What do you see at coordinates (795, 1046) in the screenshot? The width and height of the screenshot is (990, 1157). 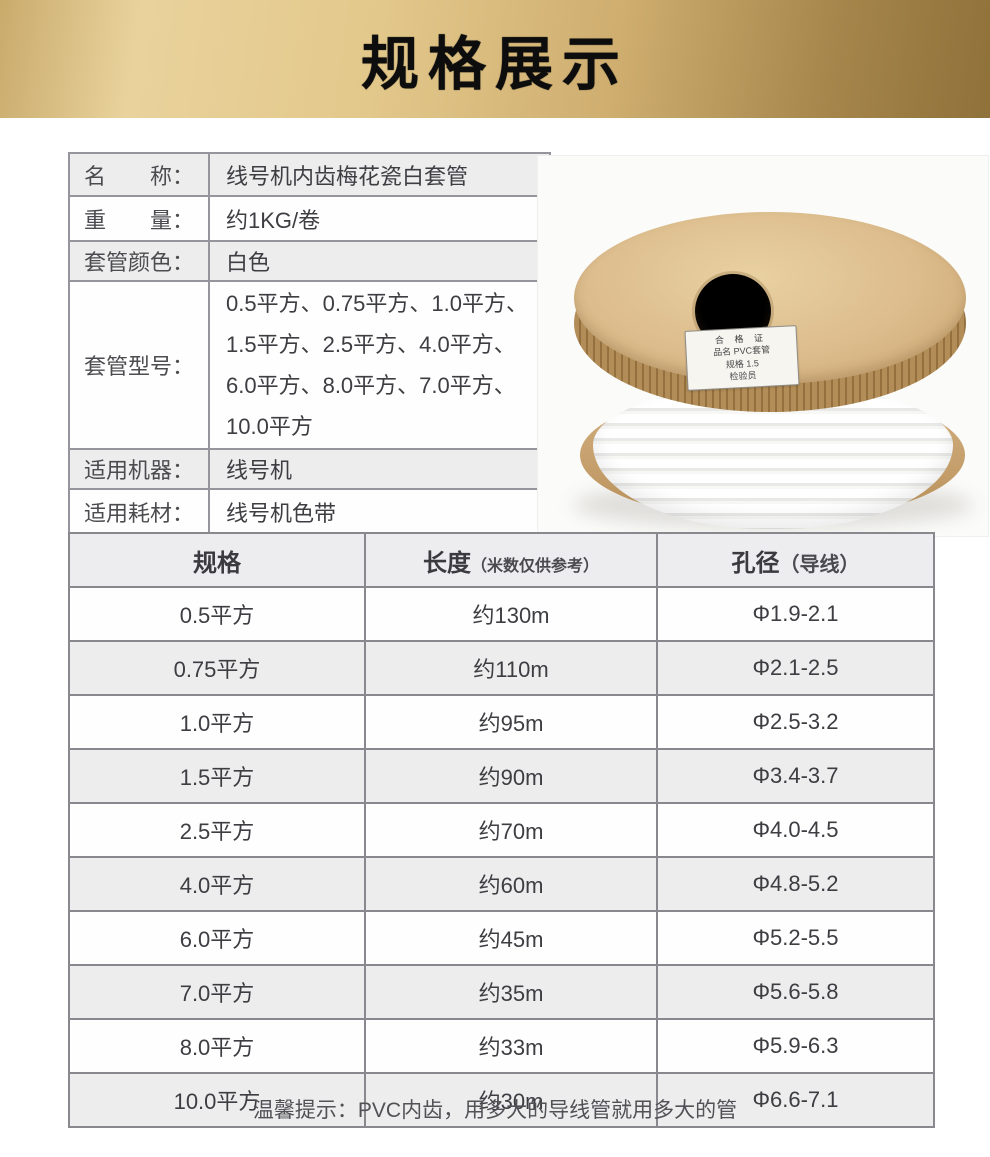 I see `cell-diameter: Φ5.9-6.3` at bounding box center [795, 1046].